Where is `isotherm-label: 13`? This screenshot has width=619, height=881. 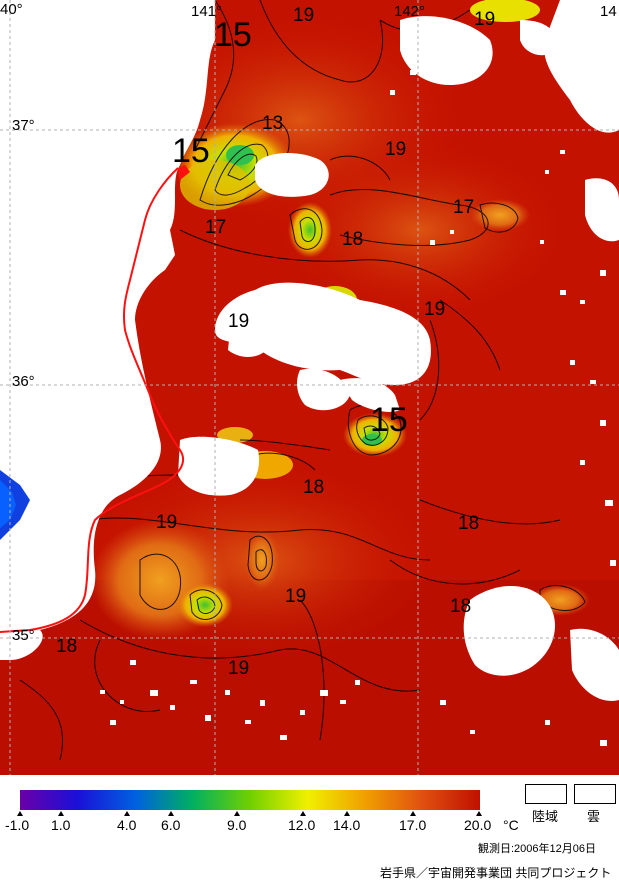
isotherm-label: 13 is located at coordinates (273, 123).